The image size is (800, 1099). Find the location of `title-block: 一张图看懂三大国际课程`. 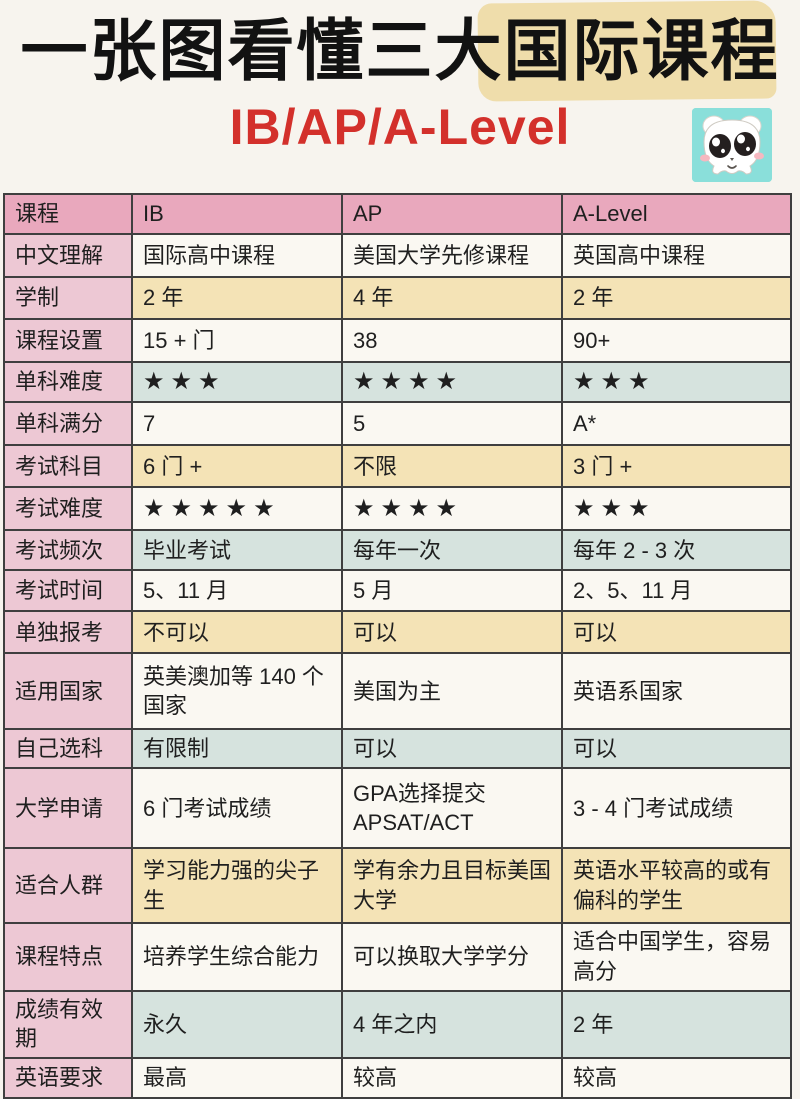

title-block: 一张图看懂三大国际课程 is located at coordinates (400, 51).